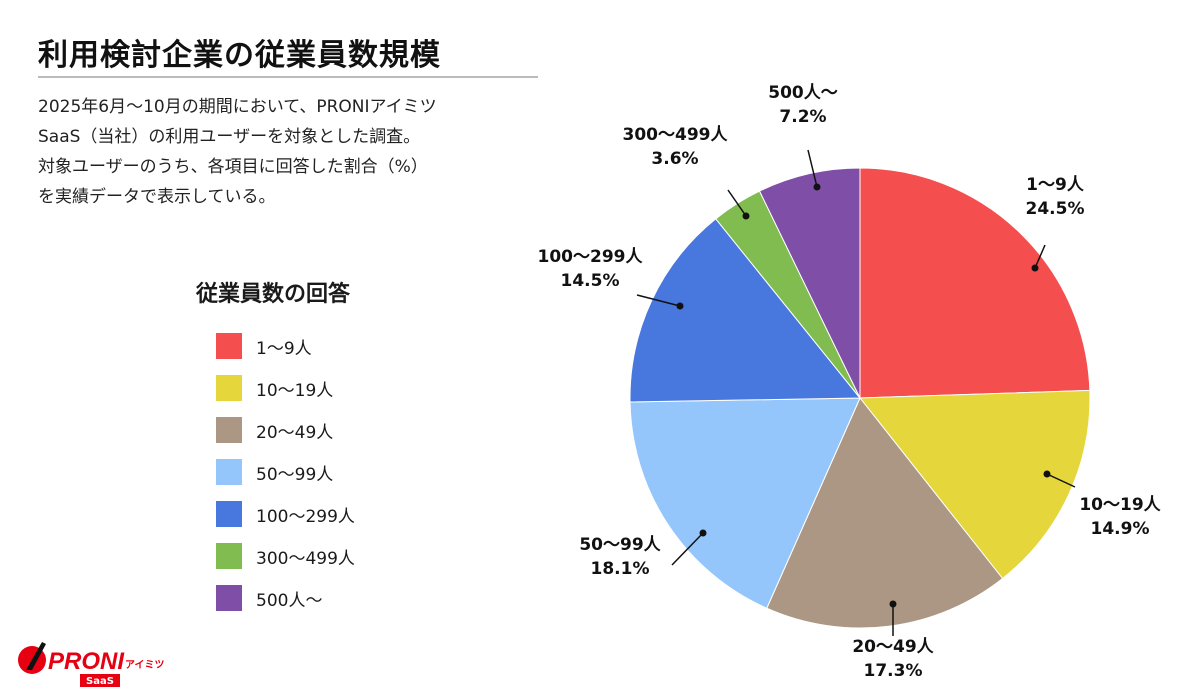 This screenshot has width=1200, height=700. Describe the element at coordinates (1055, 185) in the screenshot. I see `slice-category-label: 1〜9人` at that location.